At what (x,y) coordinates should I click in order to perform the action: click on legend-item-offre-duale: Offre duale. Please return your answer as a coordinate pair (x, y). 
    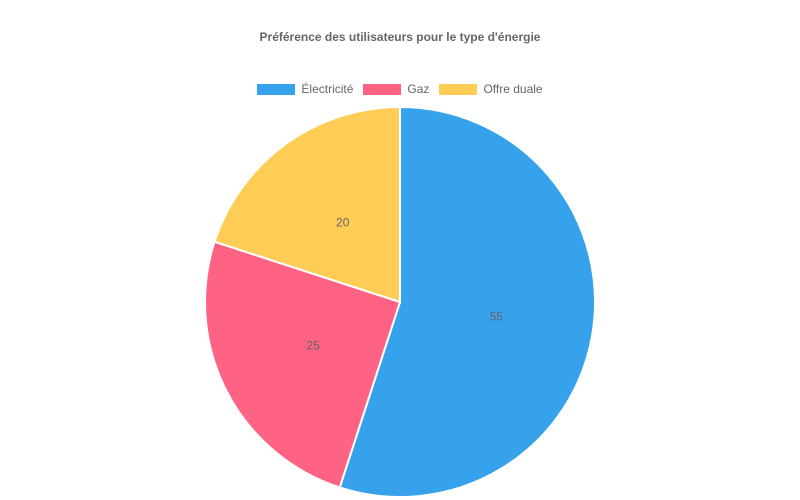
    Looking at the image, I should click on (491, 89).